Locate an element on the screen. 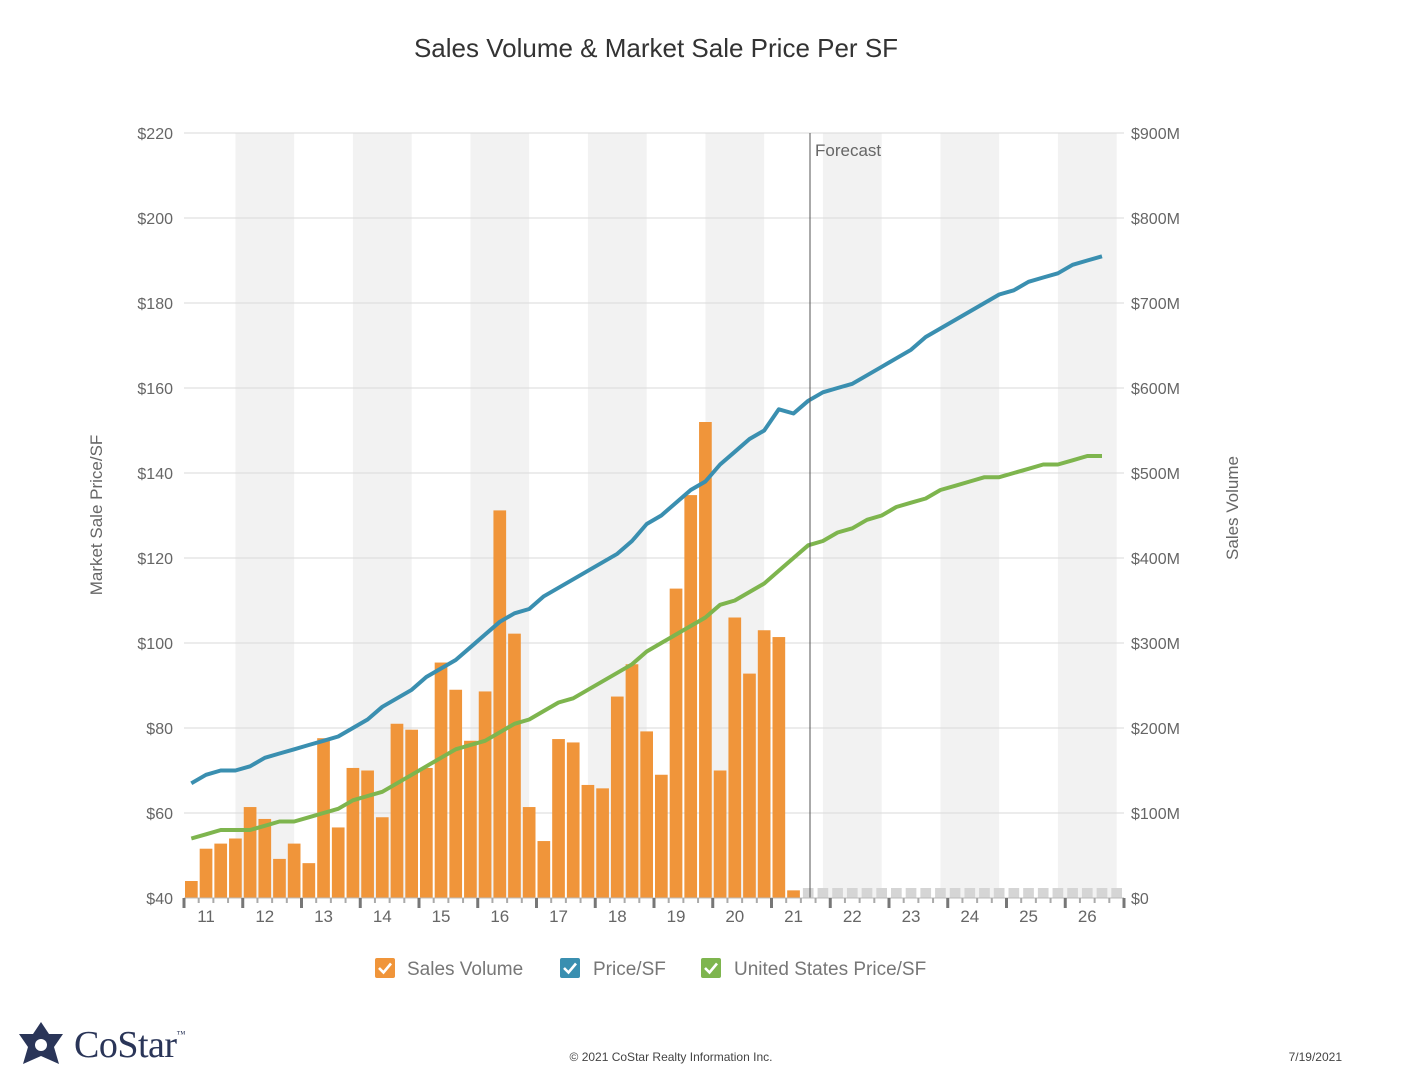 The width and height of the screenshot is (1408, 1088). x-tick-label: 12 is located at coordinates (264, 916).